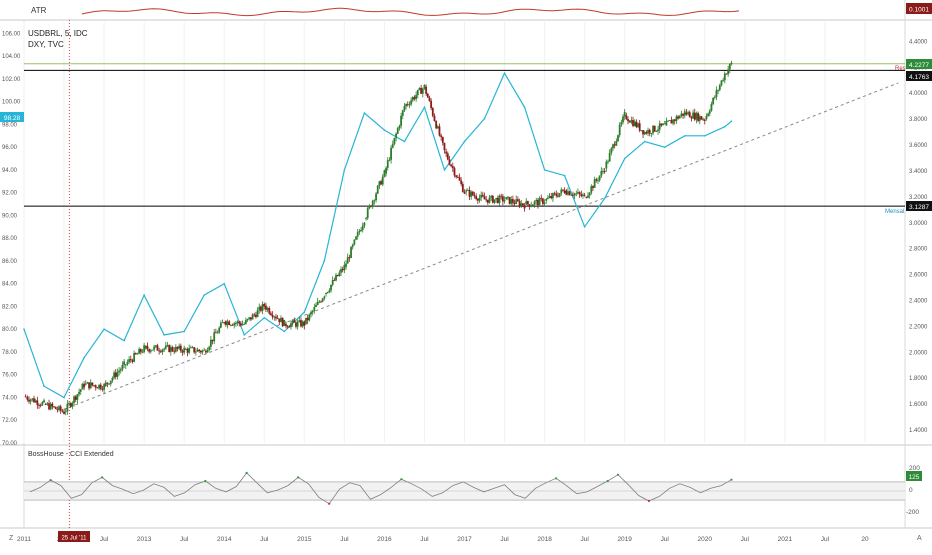 Image resolution: width=932 pixels, height=555 pixels. Describe the element at coordinates (918, 172) in the screenshot. I see `right-axis-tick: 3.4000` at that location.